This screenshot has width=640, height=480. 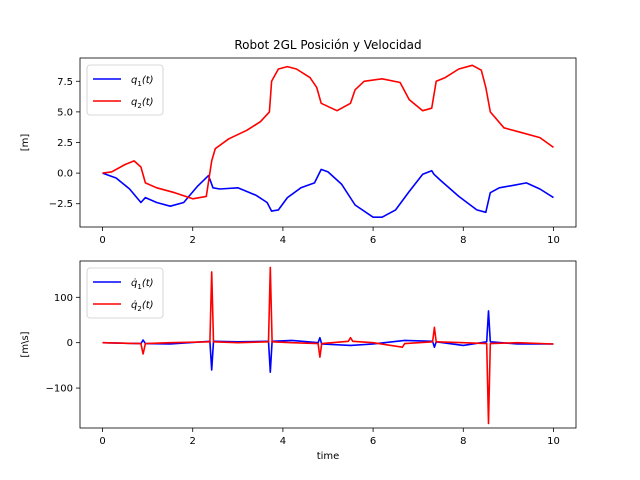 What do you see at coordinates (65, 174) in the screenshot?
I see `y-tick-label: 0.0` at bounding box center [65, 174].